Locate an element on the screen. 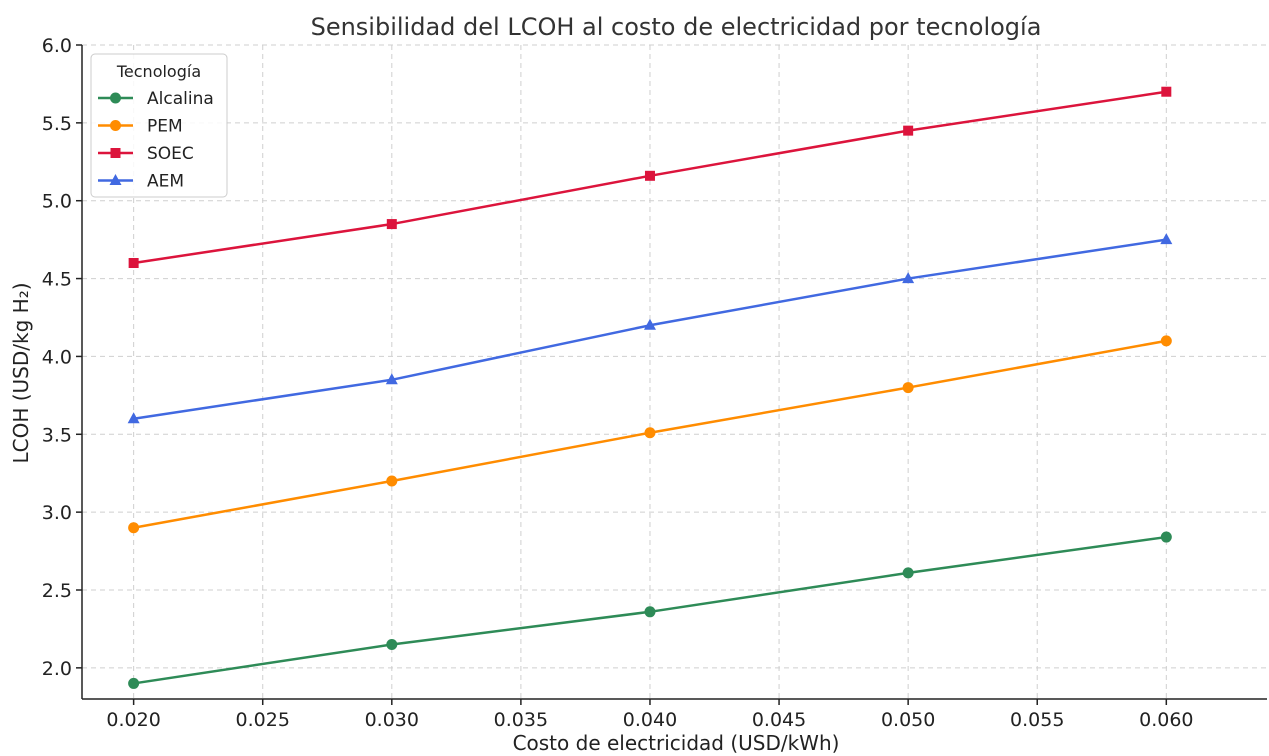 The image size is (1269, 756). legend-item-alcalina: Alcalina is located at coordinates (156, 99).